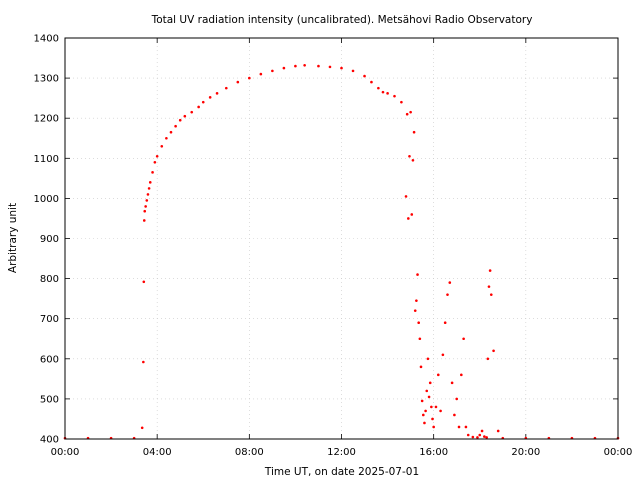  What do you see at coordinates (341, 472) in the screenshot?
I see `x-axis-label: Time UT, on date 2025-07-01` at bounding box center [341, 472].